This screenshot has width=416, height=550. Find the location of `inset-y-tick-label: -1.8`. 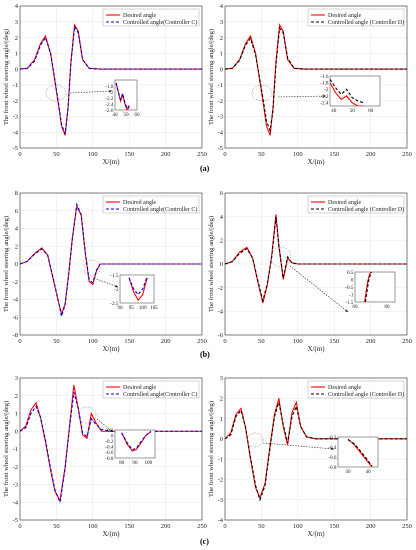

inset-y-tick-label: -1.8 is located at coordinates (109, 87).